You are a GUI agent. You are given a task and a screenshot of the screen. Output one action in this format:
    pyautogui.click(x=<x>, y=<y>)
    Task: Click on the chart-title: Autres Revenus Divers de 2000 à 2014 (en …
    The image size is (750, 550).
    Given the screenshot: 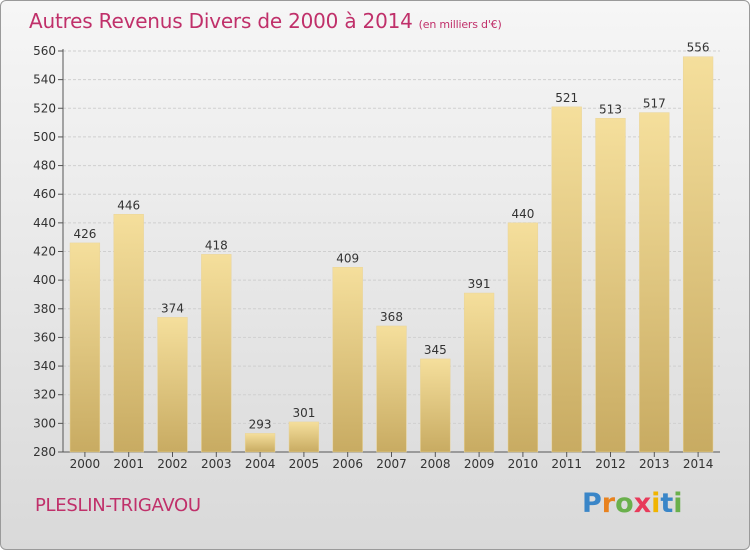 What is the action you would take?
    pyautogui.click(x=265, y=21)
    